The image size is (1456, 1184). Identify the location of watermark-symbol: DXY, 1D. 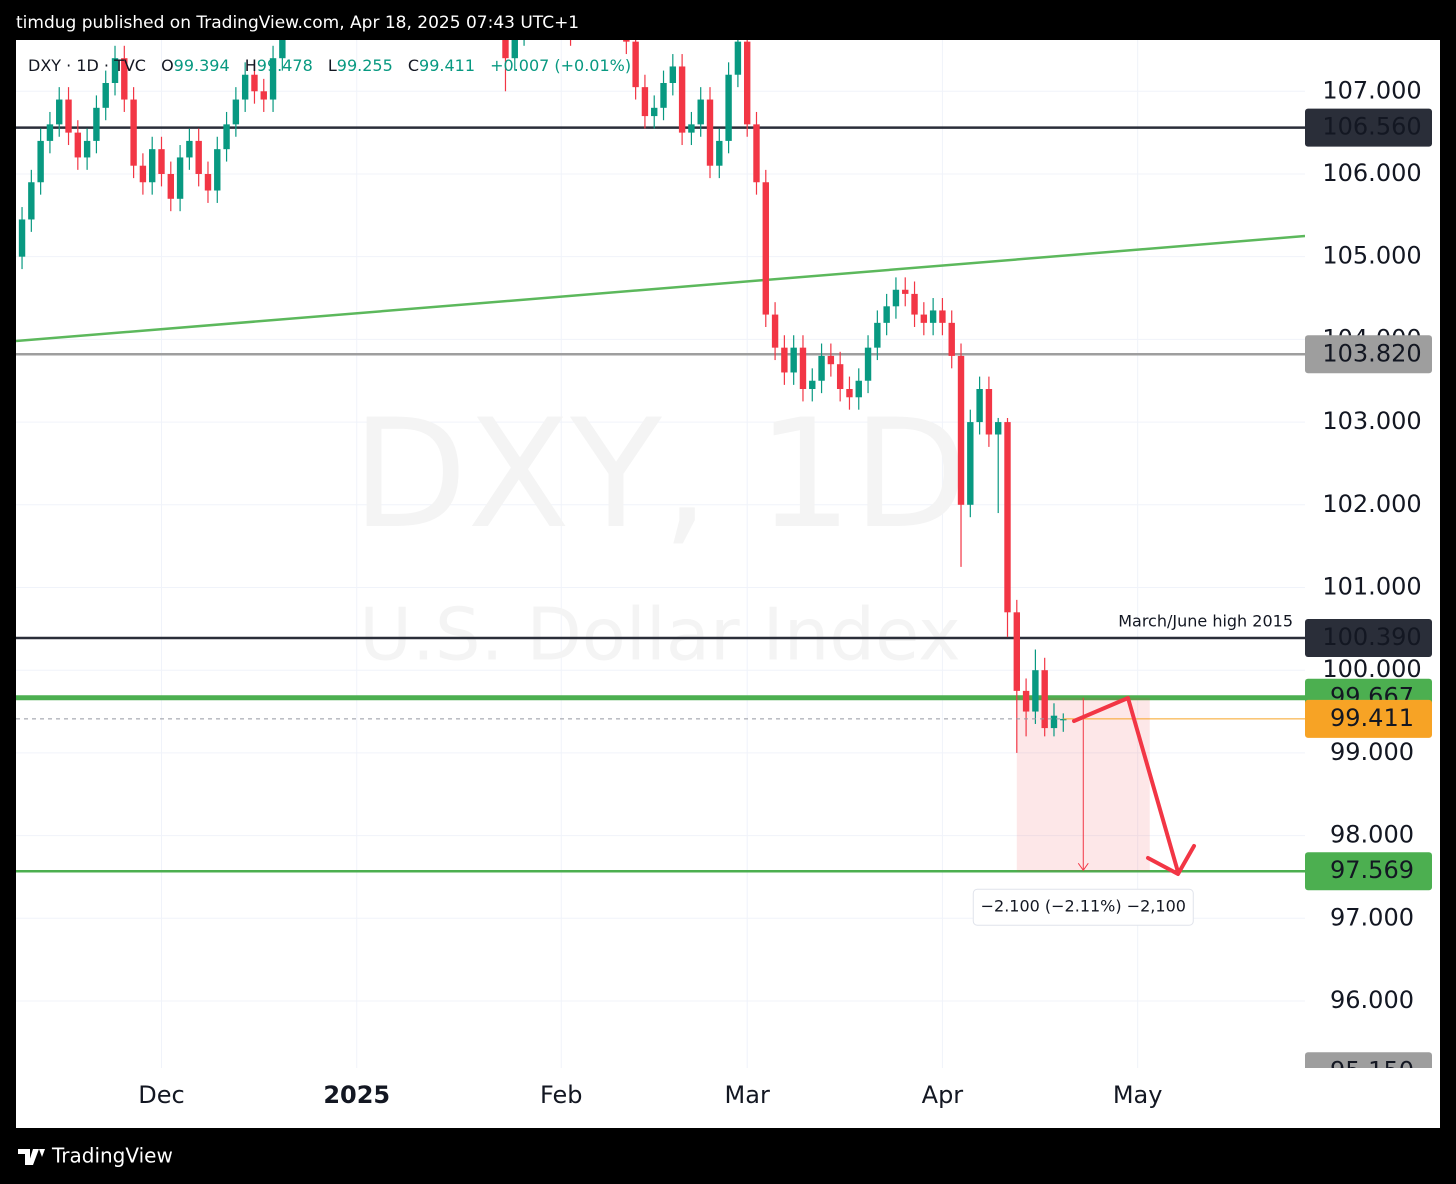
(660, 475).